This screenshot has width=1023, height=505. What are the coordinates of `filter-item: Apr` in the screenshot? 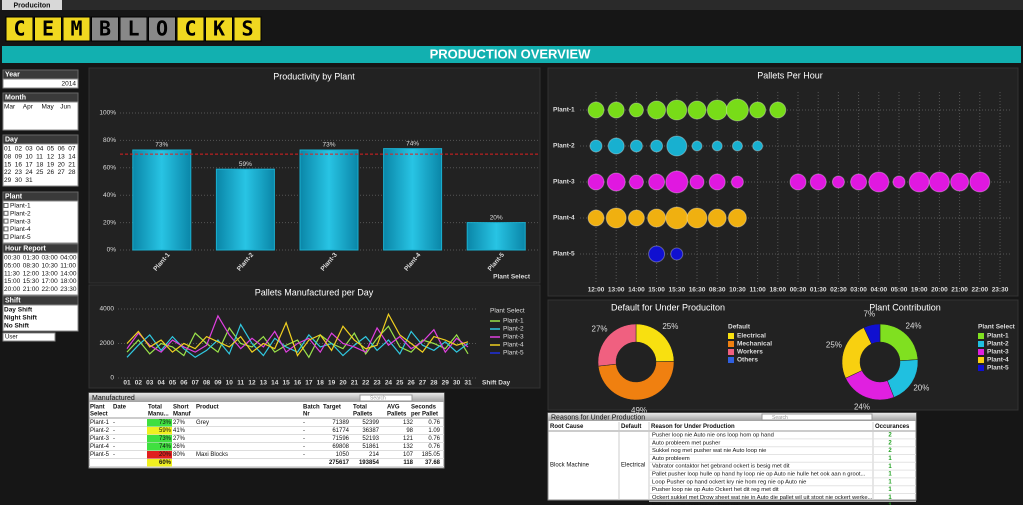 It's located at (28, 107).